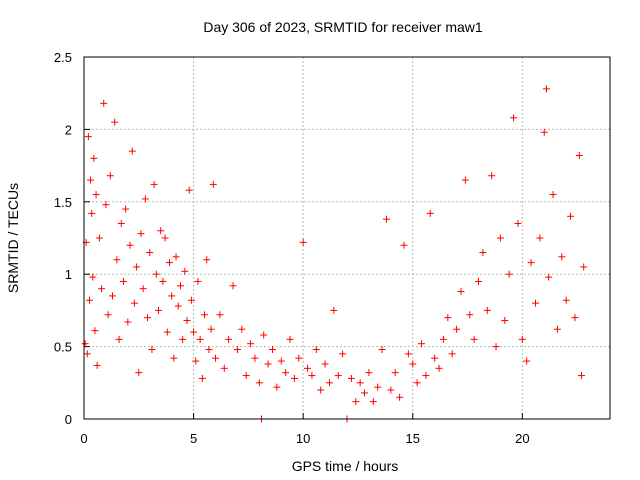 The width and height of the screenshot is (640, 480). I want to click on x-tick-label: 15, so click(413, 438).